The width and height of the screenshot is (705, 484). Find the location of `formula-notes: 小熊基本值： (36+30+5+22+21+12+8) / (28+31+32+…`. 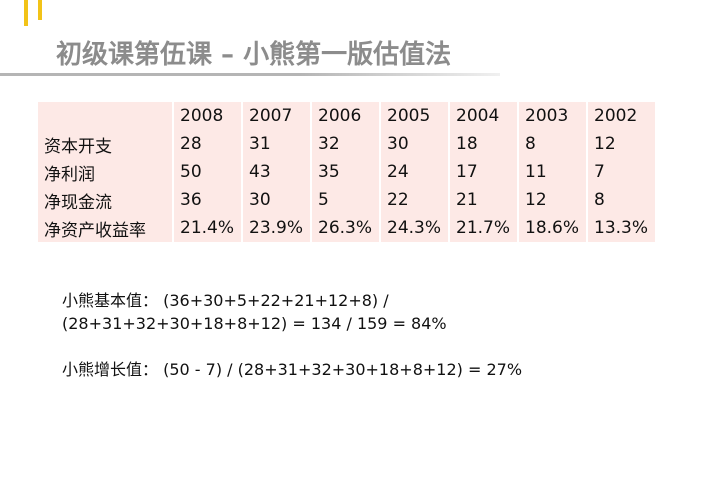

formula-notes: 小熊基本值： (36+30+5+22+21+12+8) / (28+31+32+… is located at coordinates (292, 335).